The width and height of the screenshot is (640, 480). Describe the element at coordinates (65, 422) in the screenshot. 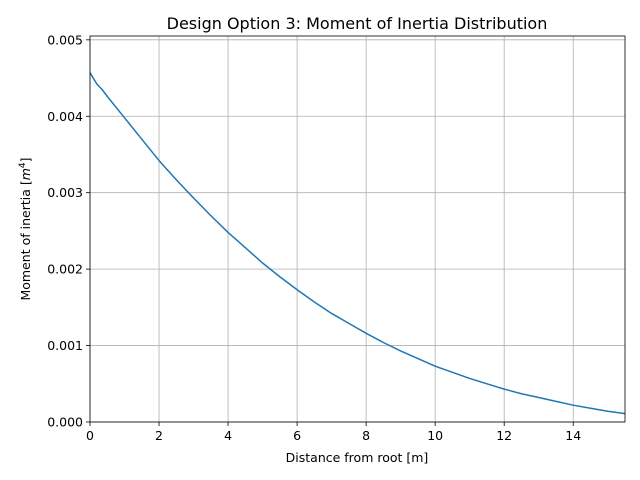

I see `y-tick-label: 0.000` at that location.